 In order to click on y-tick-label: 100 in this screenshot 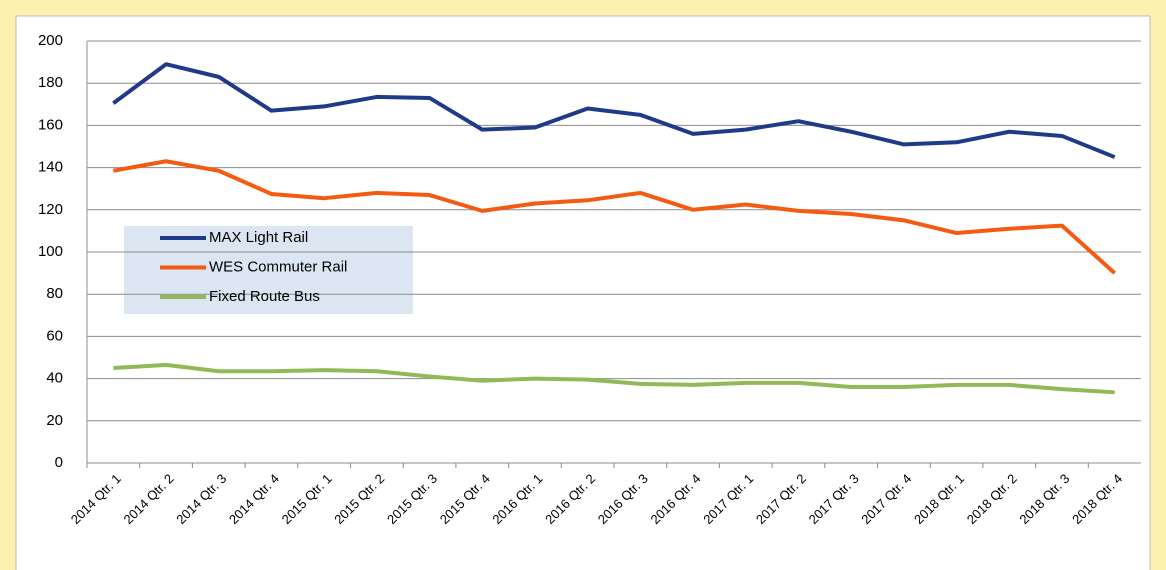, I will do `click(50, 251)`.